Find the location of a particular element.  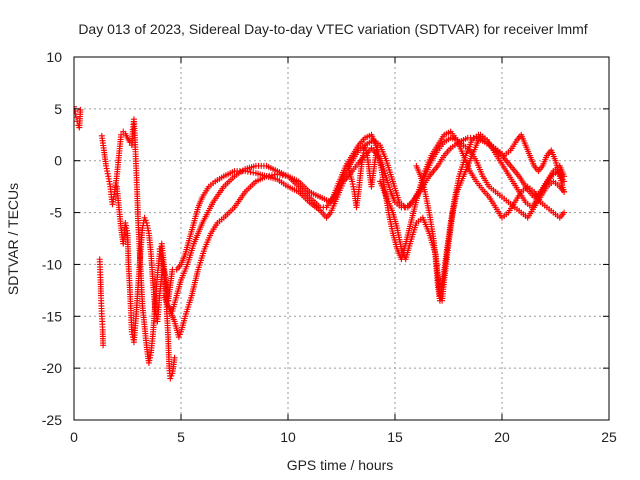

y-tick-label: -5 is located at coordinates (56, 213).